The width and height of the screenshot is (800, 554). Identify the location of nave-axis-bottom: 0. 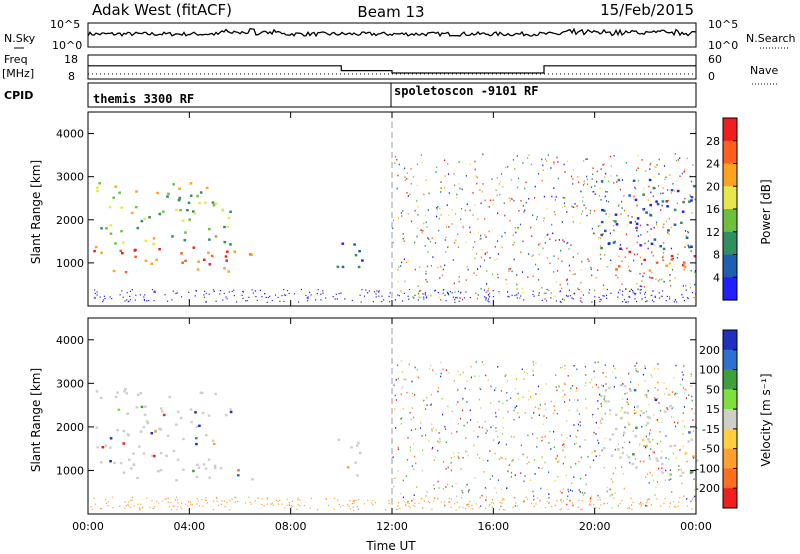
(711, 76).